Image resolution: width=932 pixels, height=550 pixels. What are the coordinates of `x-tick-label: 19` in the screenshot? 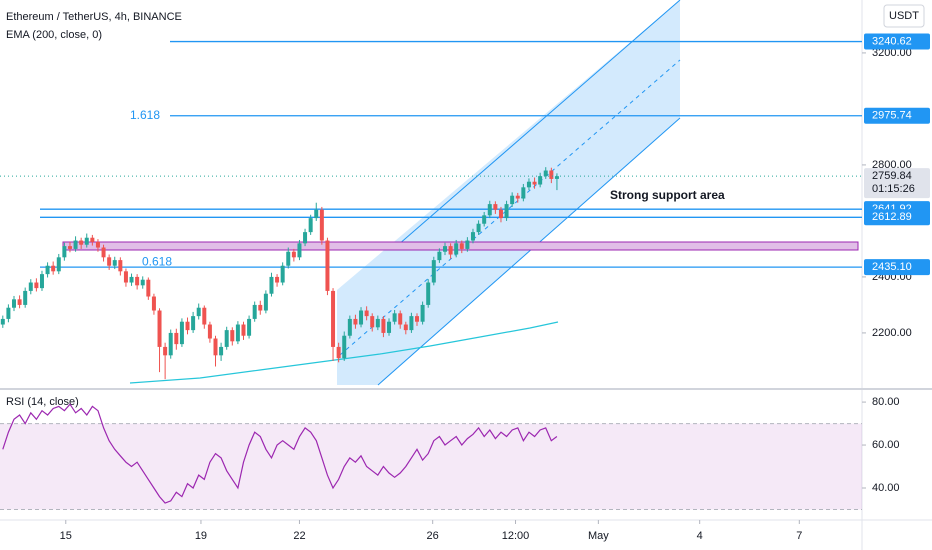 It's located at (201, 536).